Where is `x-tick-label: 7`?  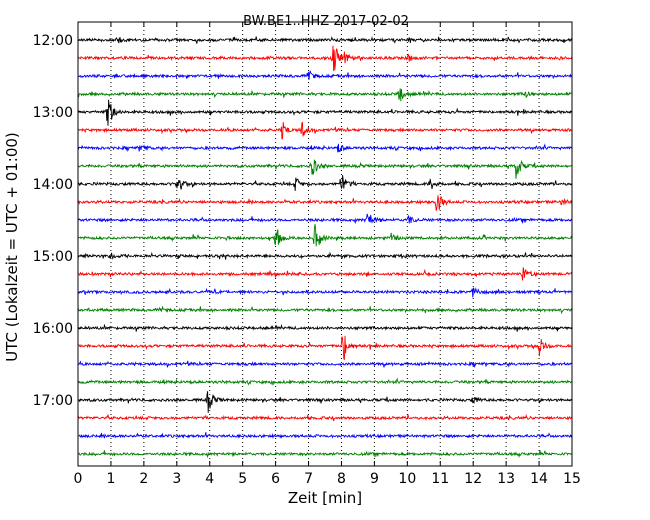
x-tick-label: 7 is located at coordinates (308, 479).